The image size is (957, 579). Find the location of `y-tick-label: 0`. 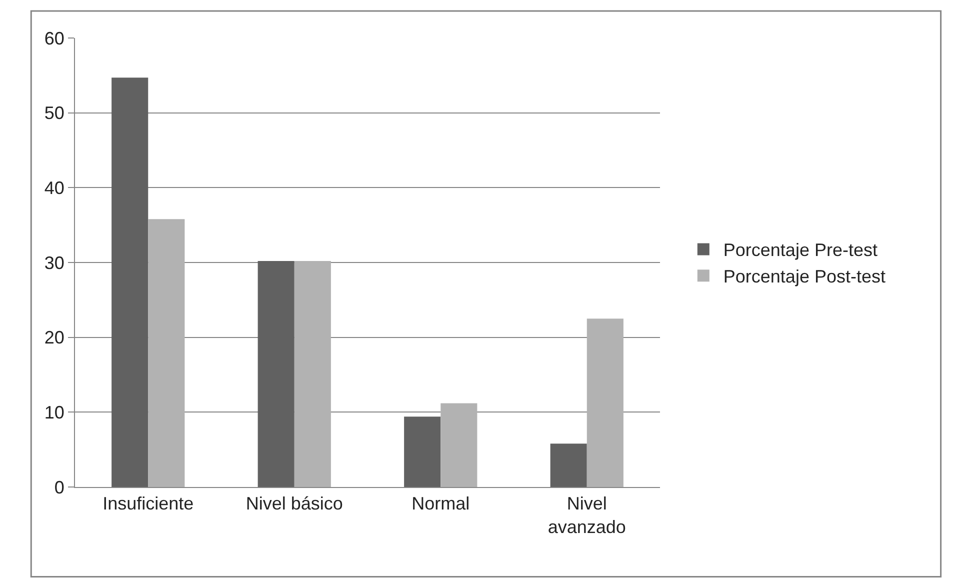

y-tick-label: 0 is located at coordinates (59, 487).